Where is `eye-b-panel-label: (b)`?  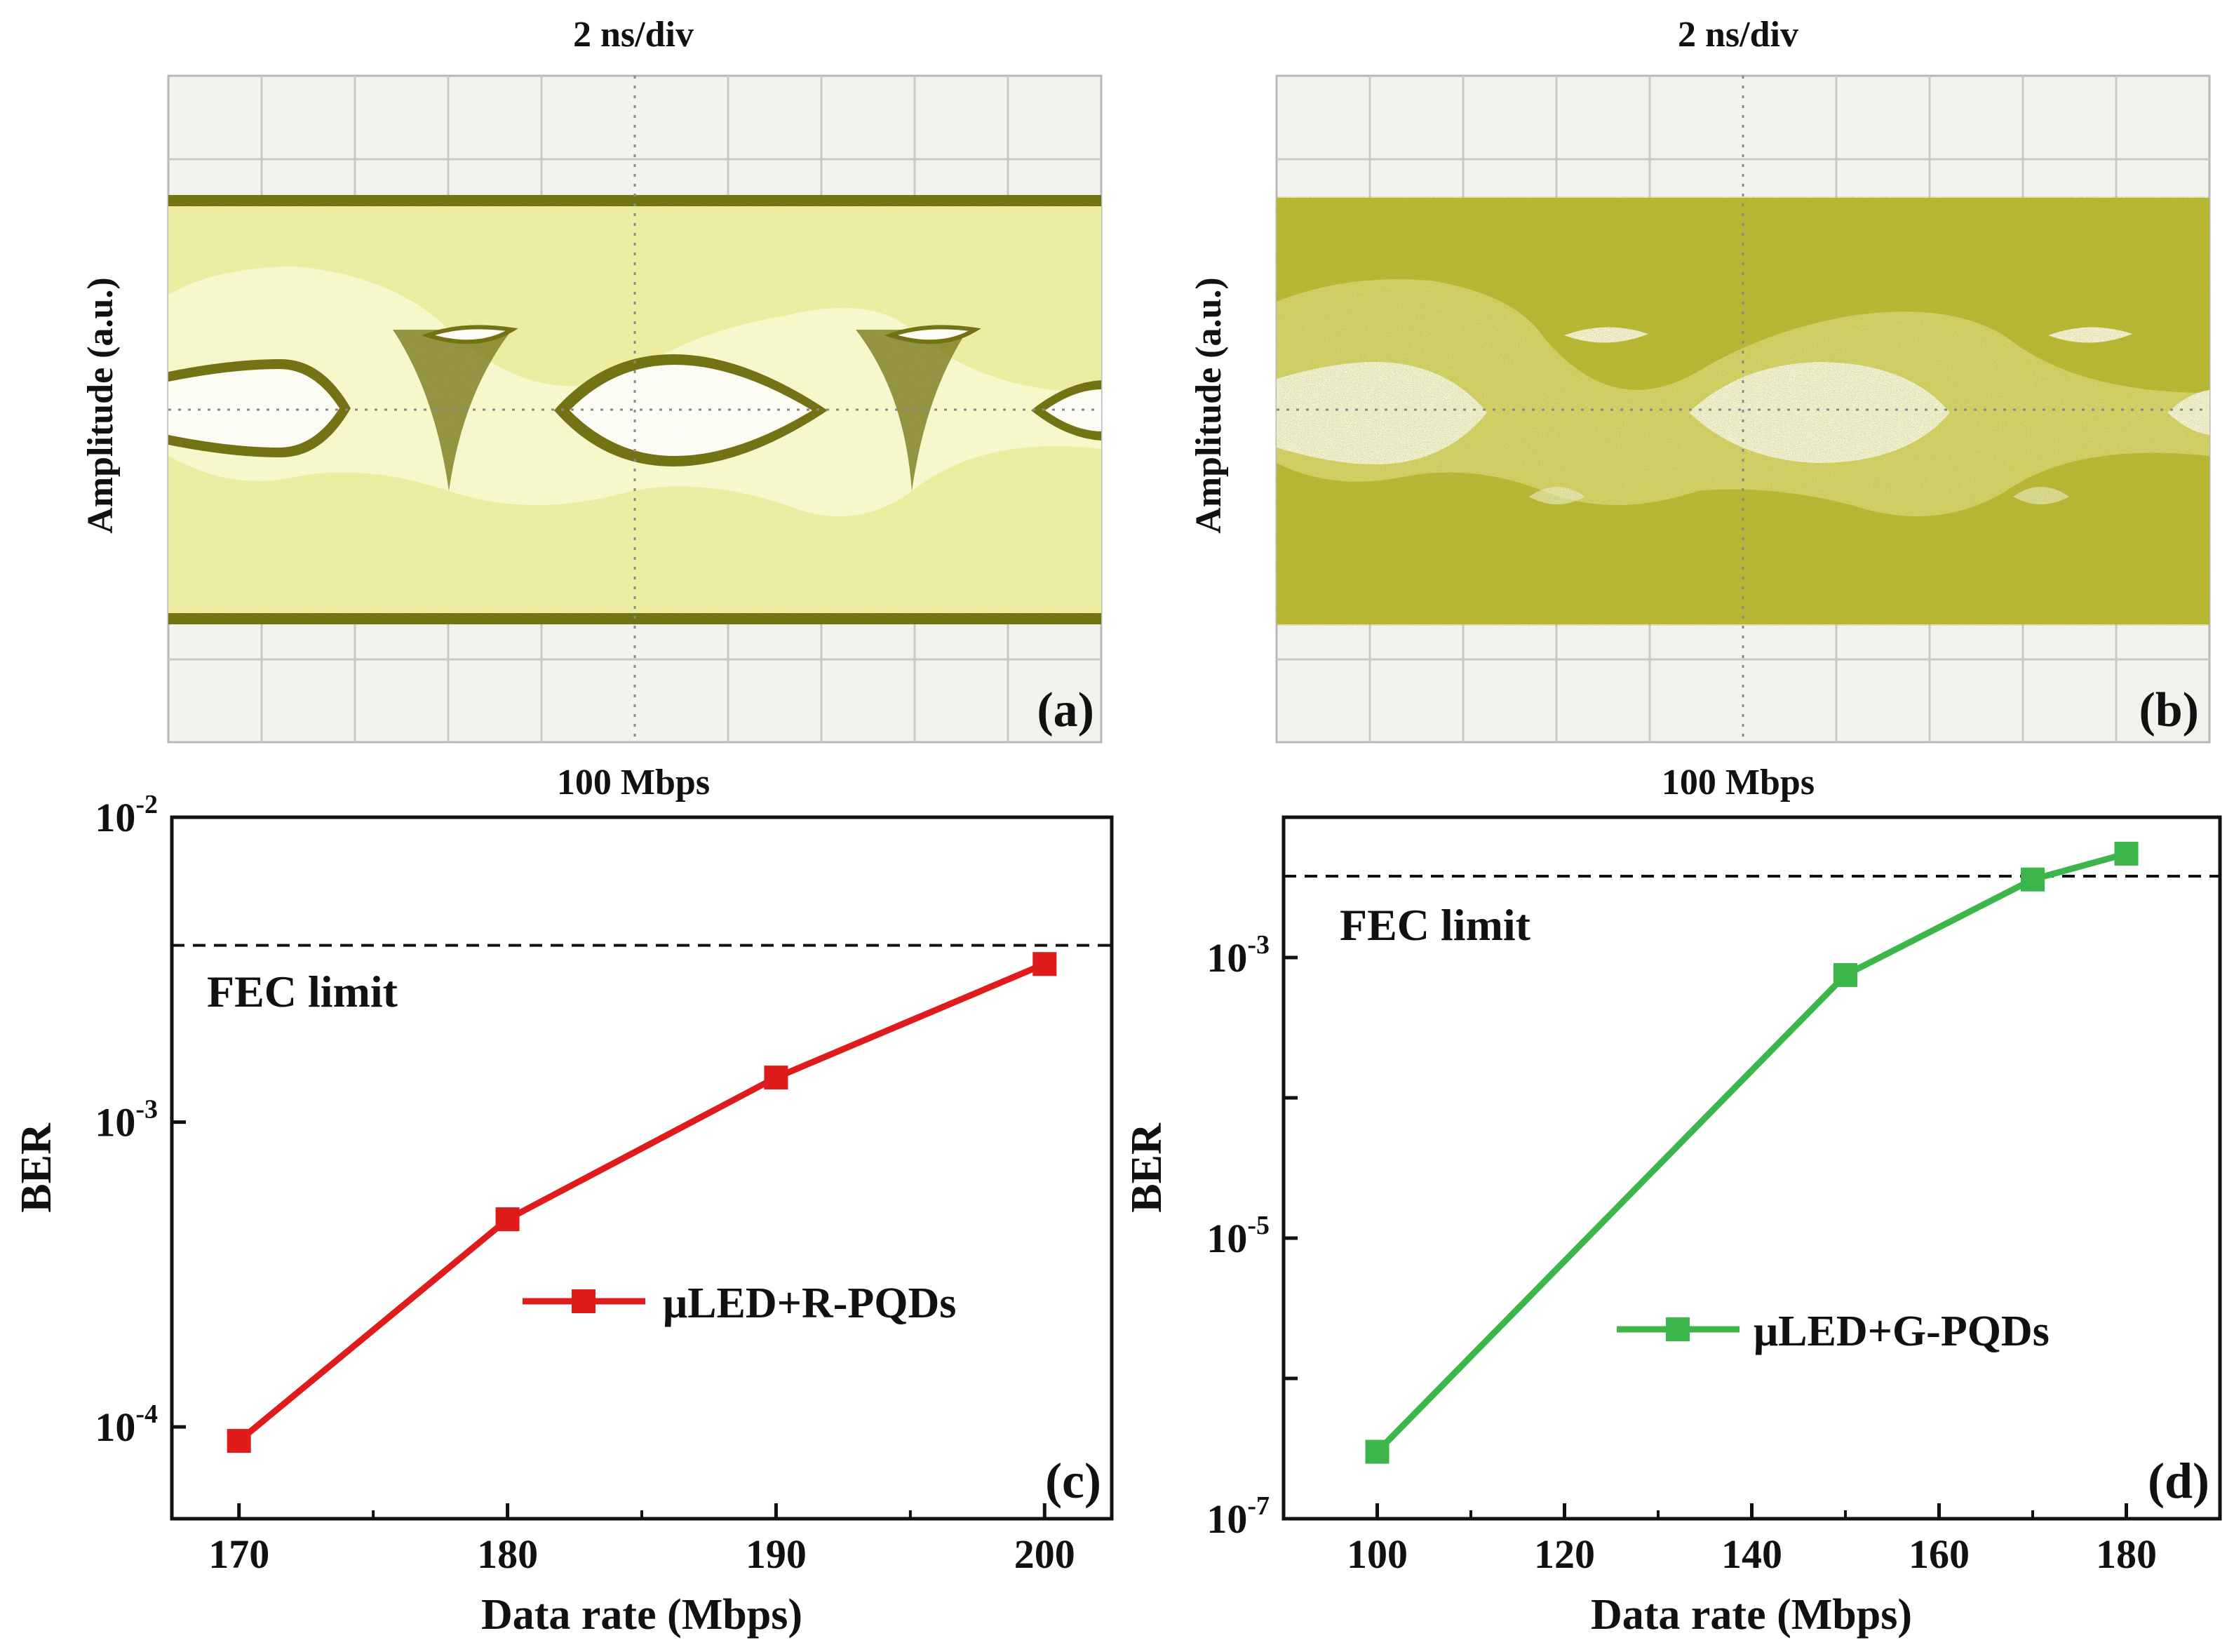
eye-b-panel-label: (b) is located at coordinates (2169, 710).